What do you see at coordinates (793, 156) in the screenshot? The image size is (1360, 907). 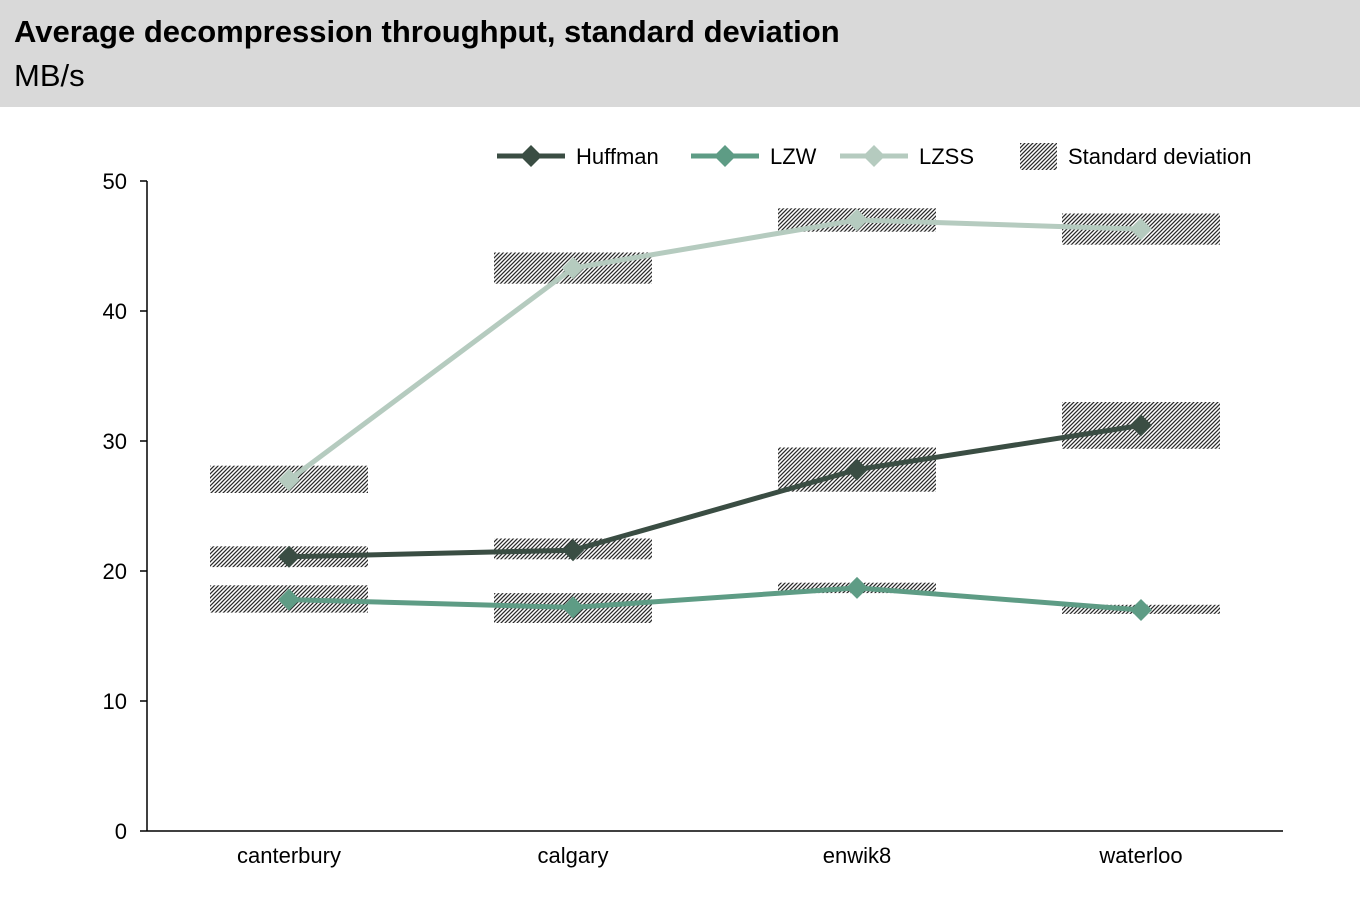 I see `legend-label-lzw: LZW` at bounding box center [793, 156].